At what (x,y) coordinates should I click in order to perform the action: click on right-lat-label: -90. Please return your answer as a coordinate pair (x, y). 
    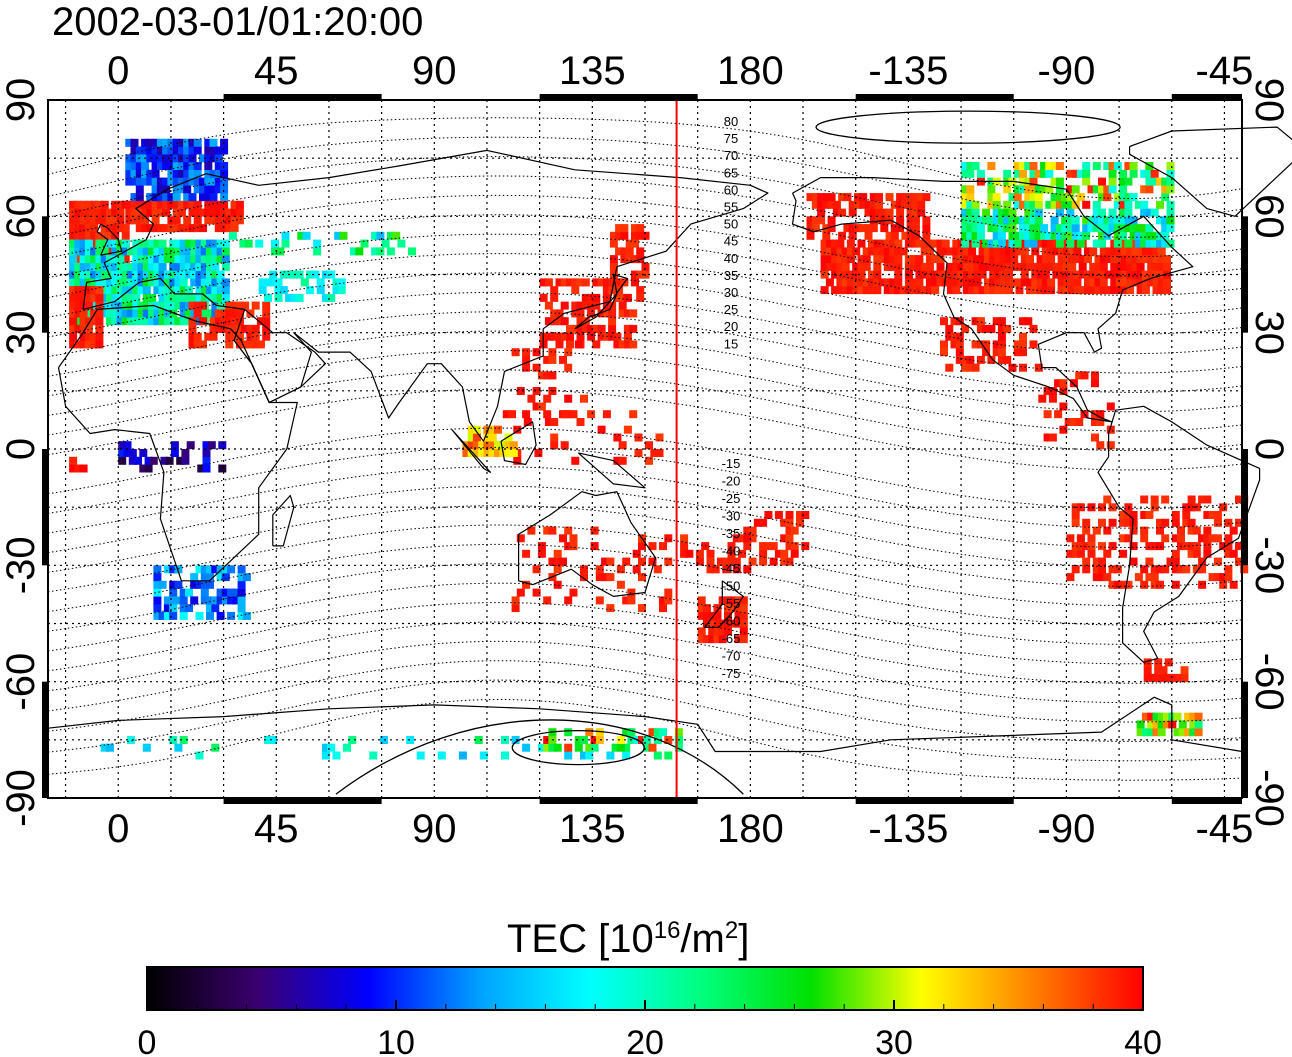
    Looking at the image, I should click on (1269, 798).